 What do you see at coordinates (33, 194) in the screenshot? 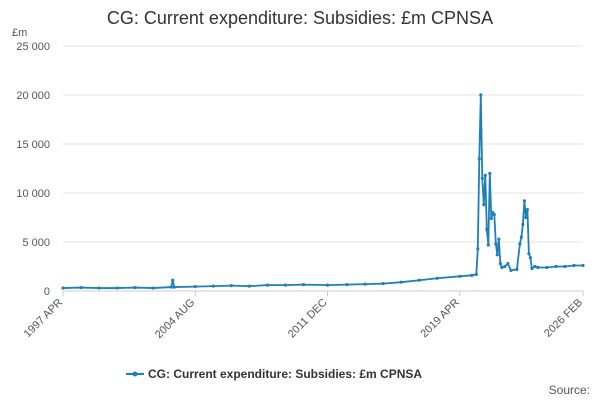
I see `y-tick-label: 10 000` at bounding box center [33, 194].